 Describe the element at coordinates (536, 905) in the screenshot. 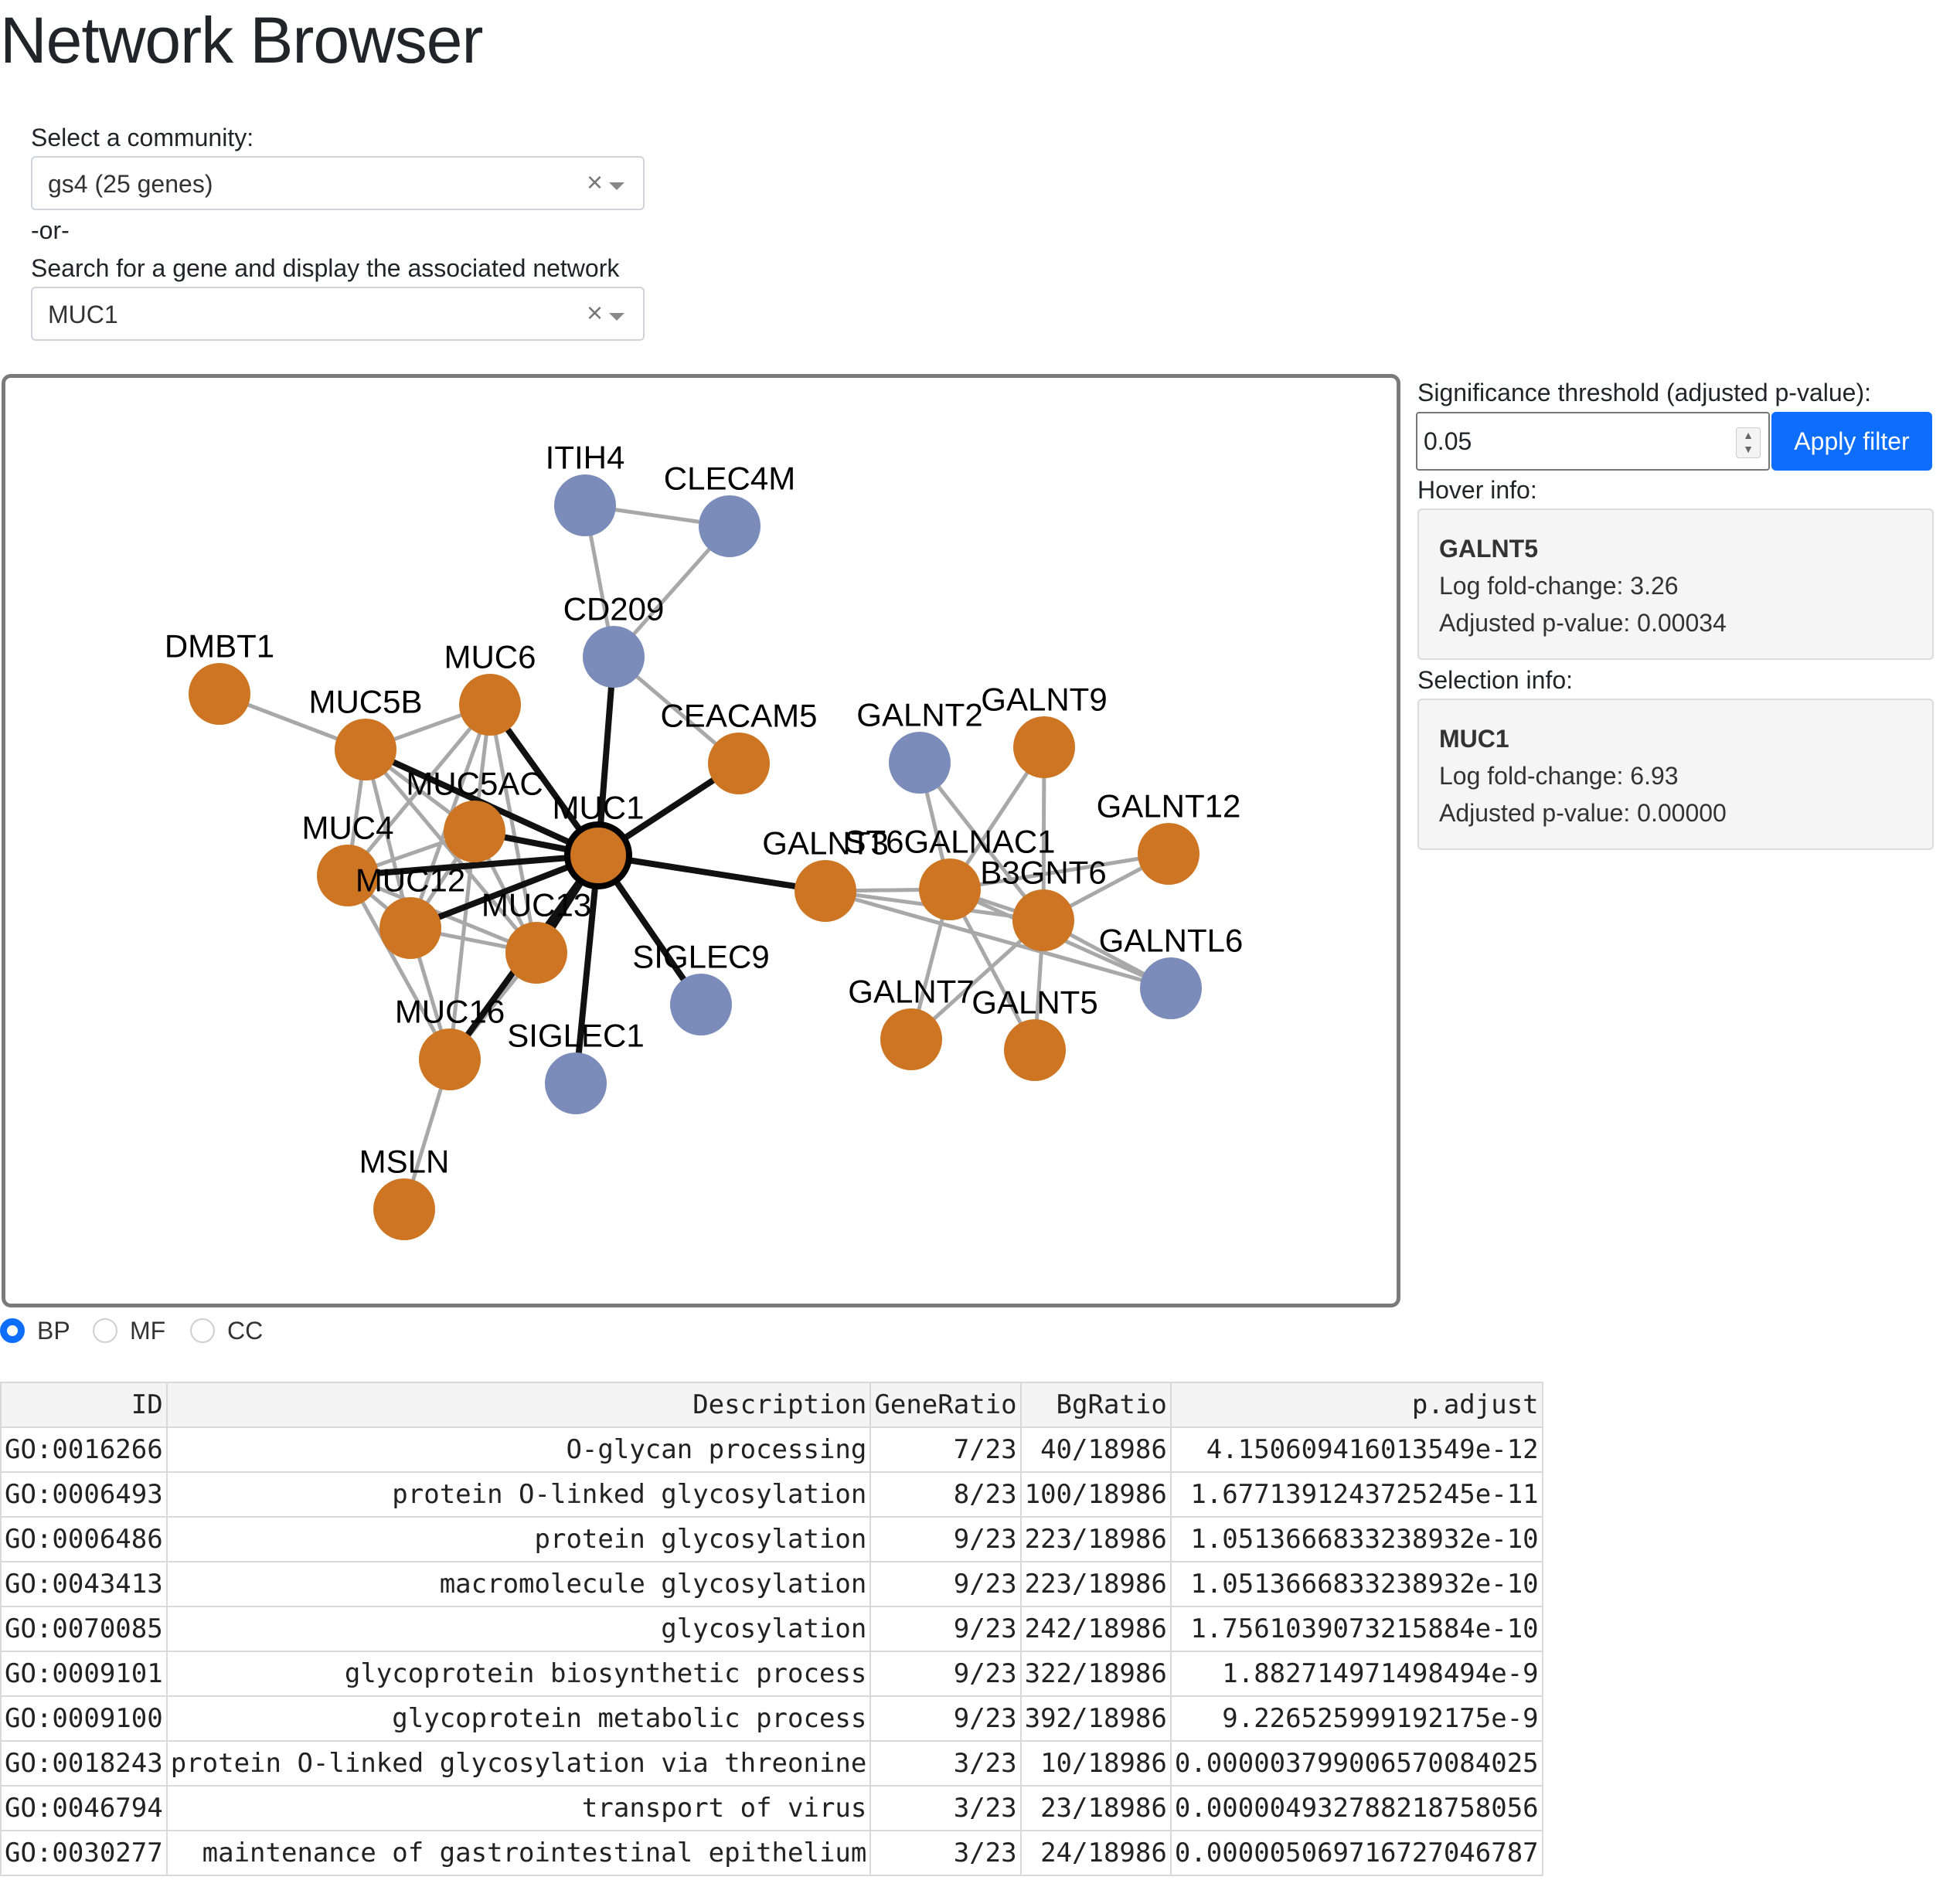

I see `node-label-muc13: MUC13` at that location.